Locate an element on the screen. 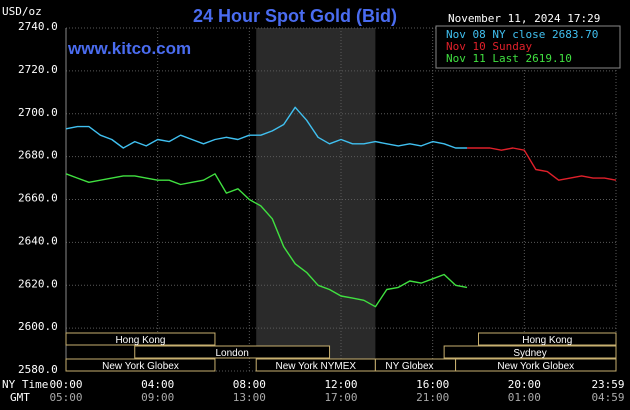 Image resolution: width=630 pixels, height=410 pixels. legend-item-nov11: Nov 11 Last 2619.10 is located at coordinates (509, 58).